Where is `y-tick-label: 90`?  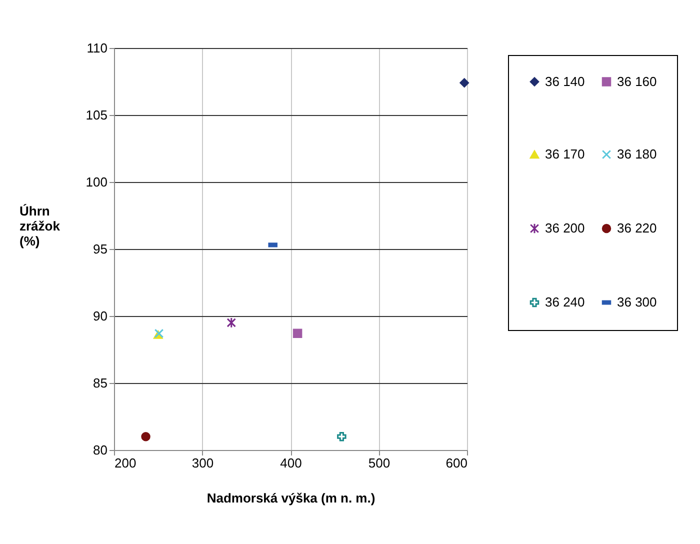
y-tick-label: 90 is located at coordinates (100, 316).